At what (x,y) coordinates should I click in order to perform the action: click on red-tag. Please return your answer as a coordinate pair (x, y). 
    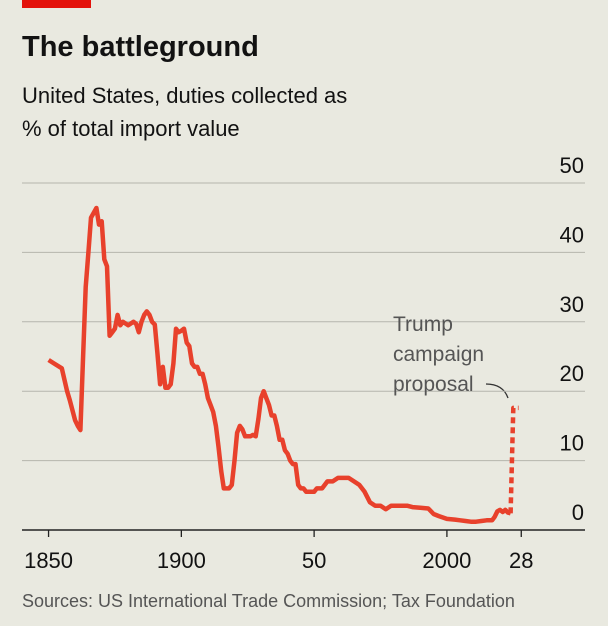
    Looking at the image, I should click on (56, 4).